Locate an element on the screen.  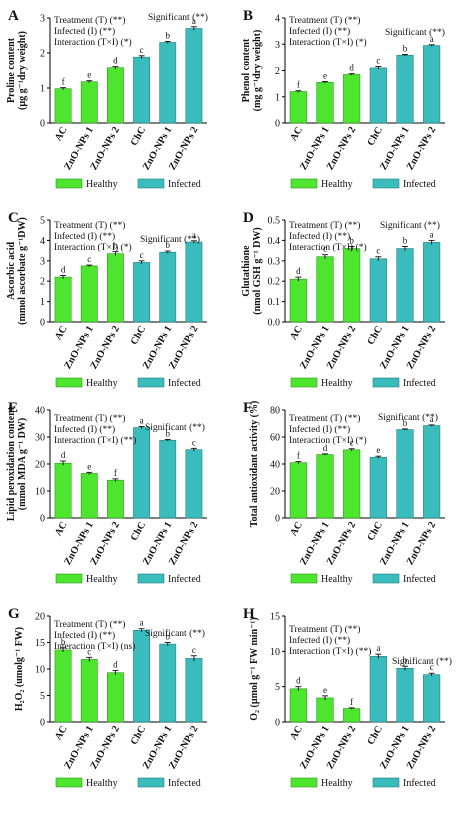
panel-label: E is located at coordinates (13, 408).